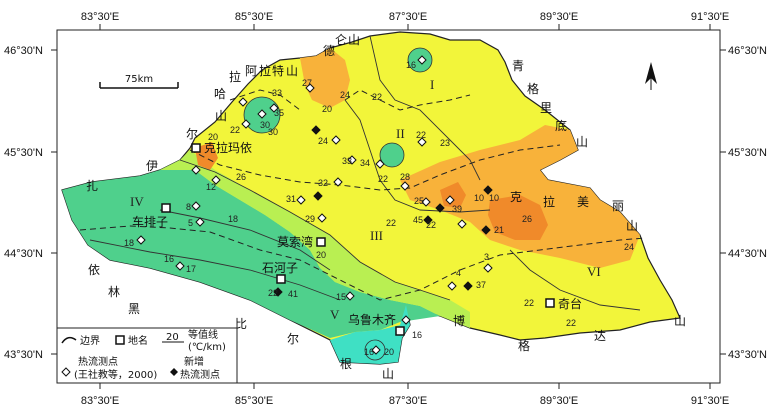 This screenshot has height=413, width=778. What do you see at coordinates (203, 334) in the screenshot?
I see `legend-isoline: 等值线` at bounding box center [203, 334].